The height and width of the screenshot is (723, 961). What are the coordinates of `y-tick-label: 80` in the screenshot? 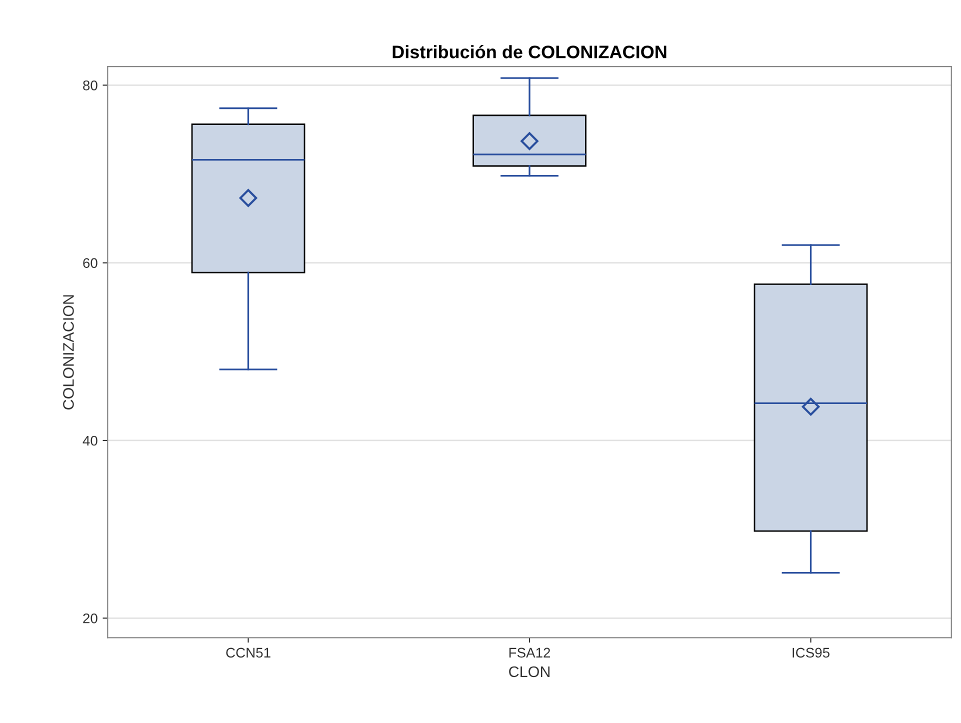 It's located at (90, 85).